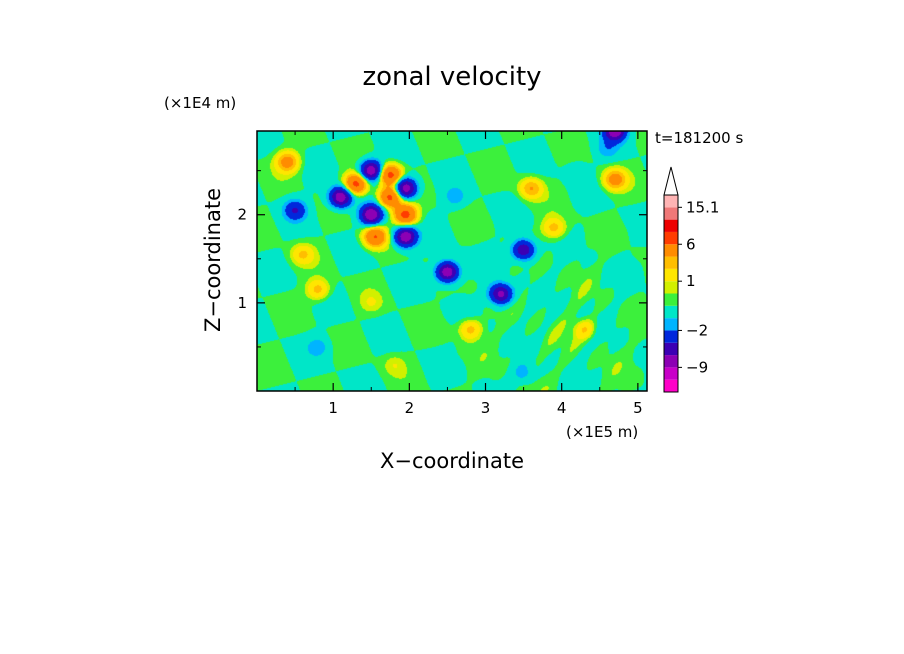 The height and width of the screenshot is (654, 904). Describe the element at coordinates (699, 138) in the screenshot. I see `time-label: t=181200 s` at that location.